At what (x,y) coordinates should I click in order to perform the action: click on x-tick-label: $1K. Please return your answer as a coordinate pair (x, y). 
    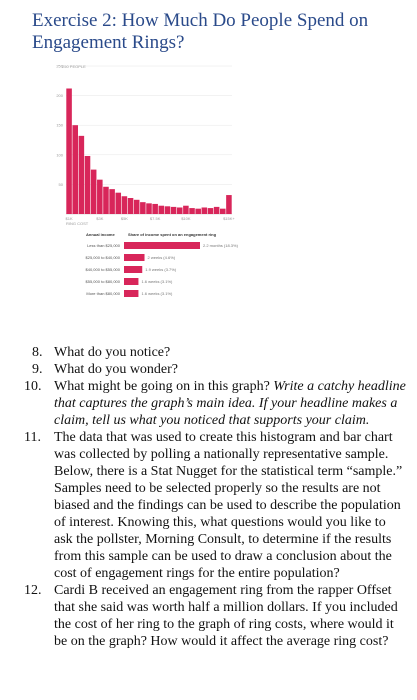
    Looking at the image, I should click on (69, 218).